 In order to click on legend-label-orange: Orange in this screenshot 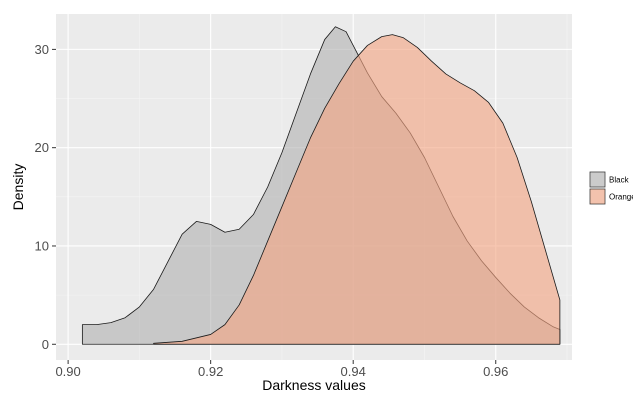, I will do `click(621, 197)`.